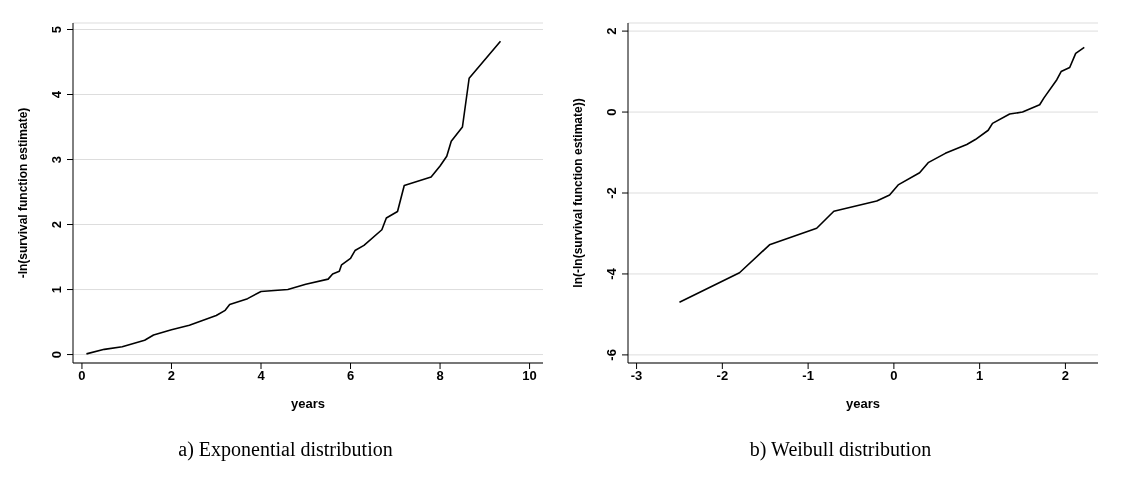 The width and height of the screenshot is (1131, 487). What do you see at coordinates (980, 376) in the screenshot?
I see `x-tick-label: 1` at bounding box center [980, 376].